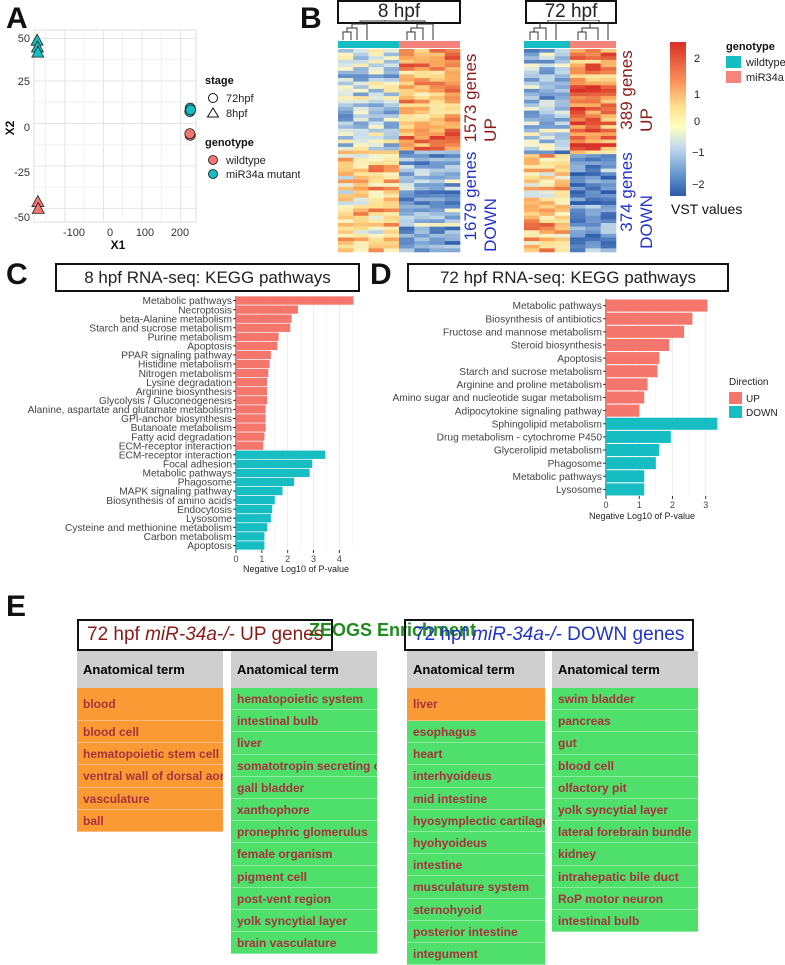  I want to click on category-label: Cysteine and methionine metabolism, so click(148, 528).